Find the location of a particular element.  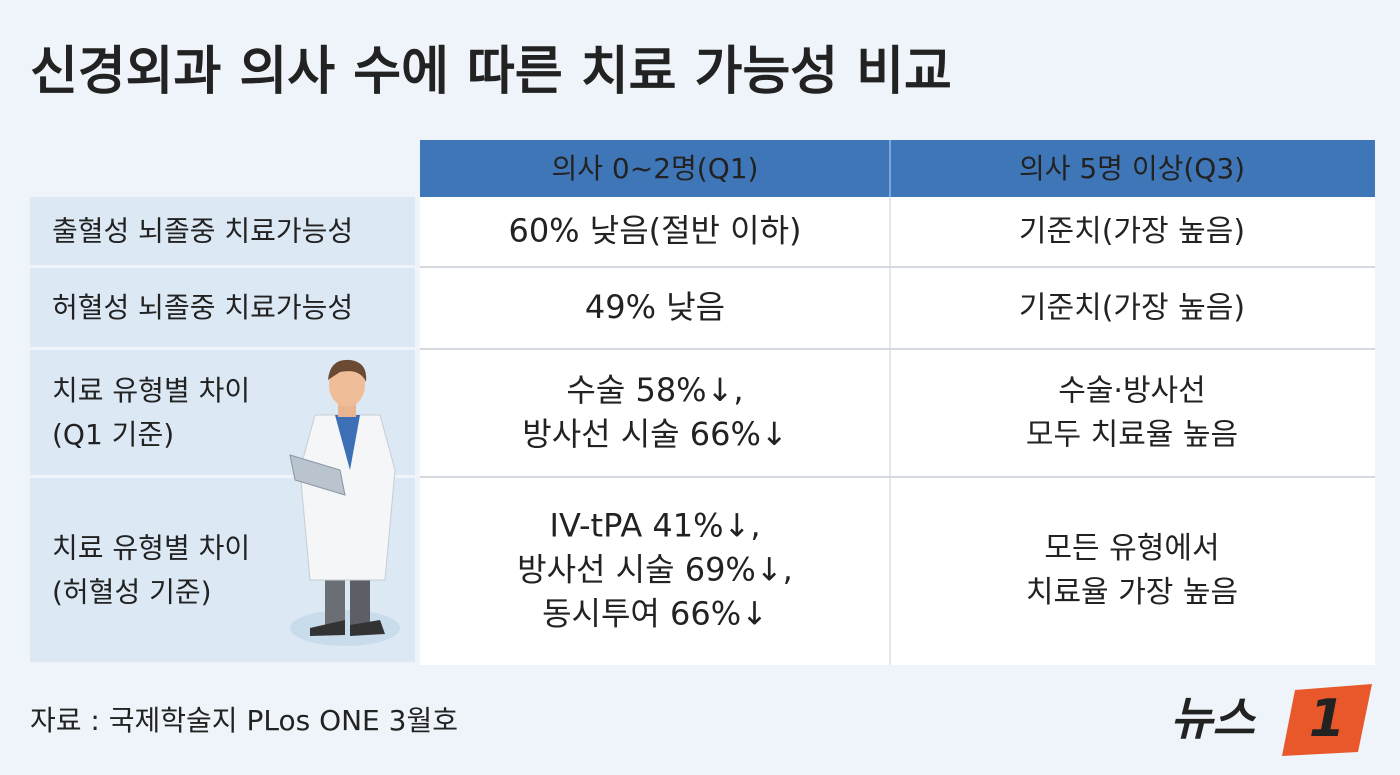

cell-text: 모두 치료율 높음 is located at coordinates (1132, 435).